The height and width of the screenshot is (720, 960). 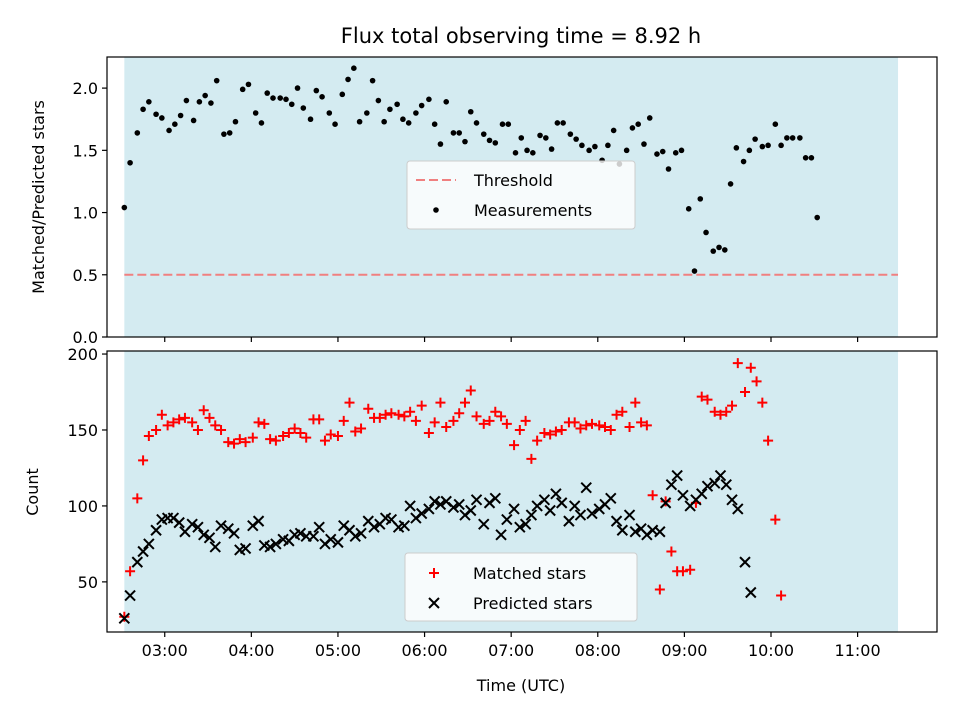 What do you see at coordinates (513, 180) in the screenshot?
I see `legend-threshold-label: Threshold` at bounding box center [513, 180].